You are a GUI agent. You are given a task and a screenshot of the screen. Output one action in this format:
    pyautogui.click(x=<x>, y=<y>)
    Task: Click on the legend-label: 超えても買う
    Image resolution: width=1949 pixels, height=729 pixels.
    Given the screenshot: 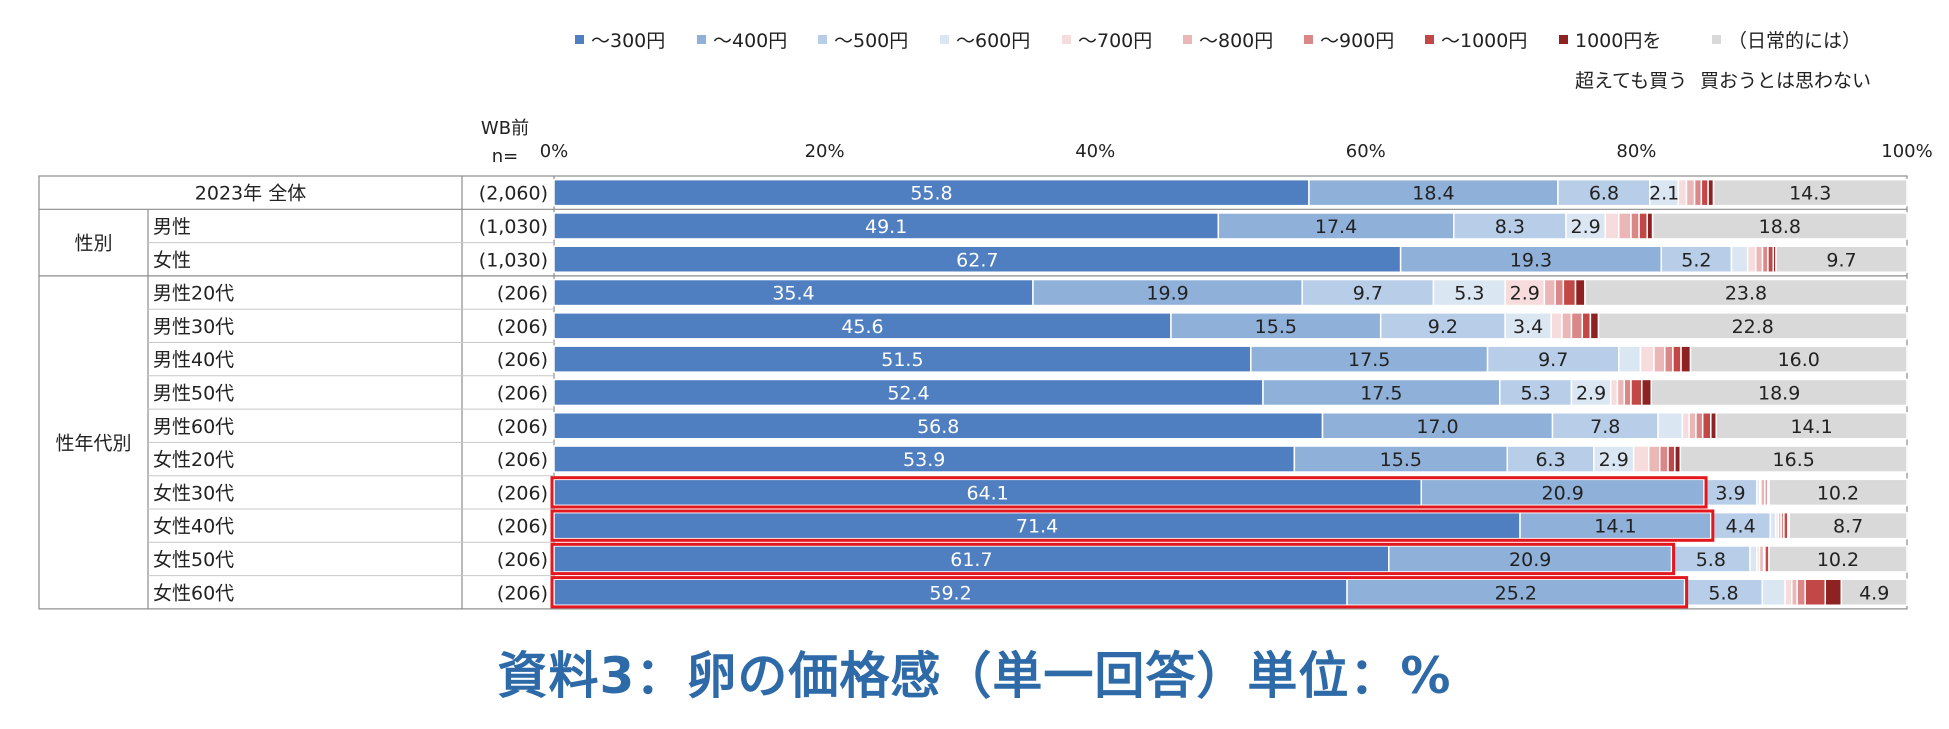 What is the action you would take?
    pyautogui.click(x=1631, y=81)
    